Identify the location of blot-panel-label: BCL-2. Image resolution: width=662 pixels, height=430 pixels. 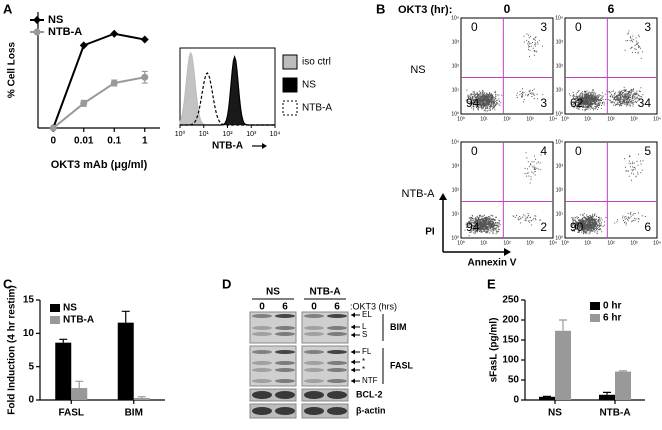
(369, 394).